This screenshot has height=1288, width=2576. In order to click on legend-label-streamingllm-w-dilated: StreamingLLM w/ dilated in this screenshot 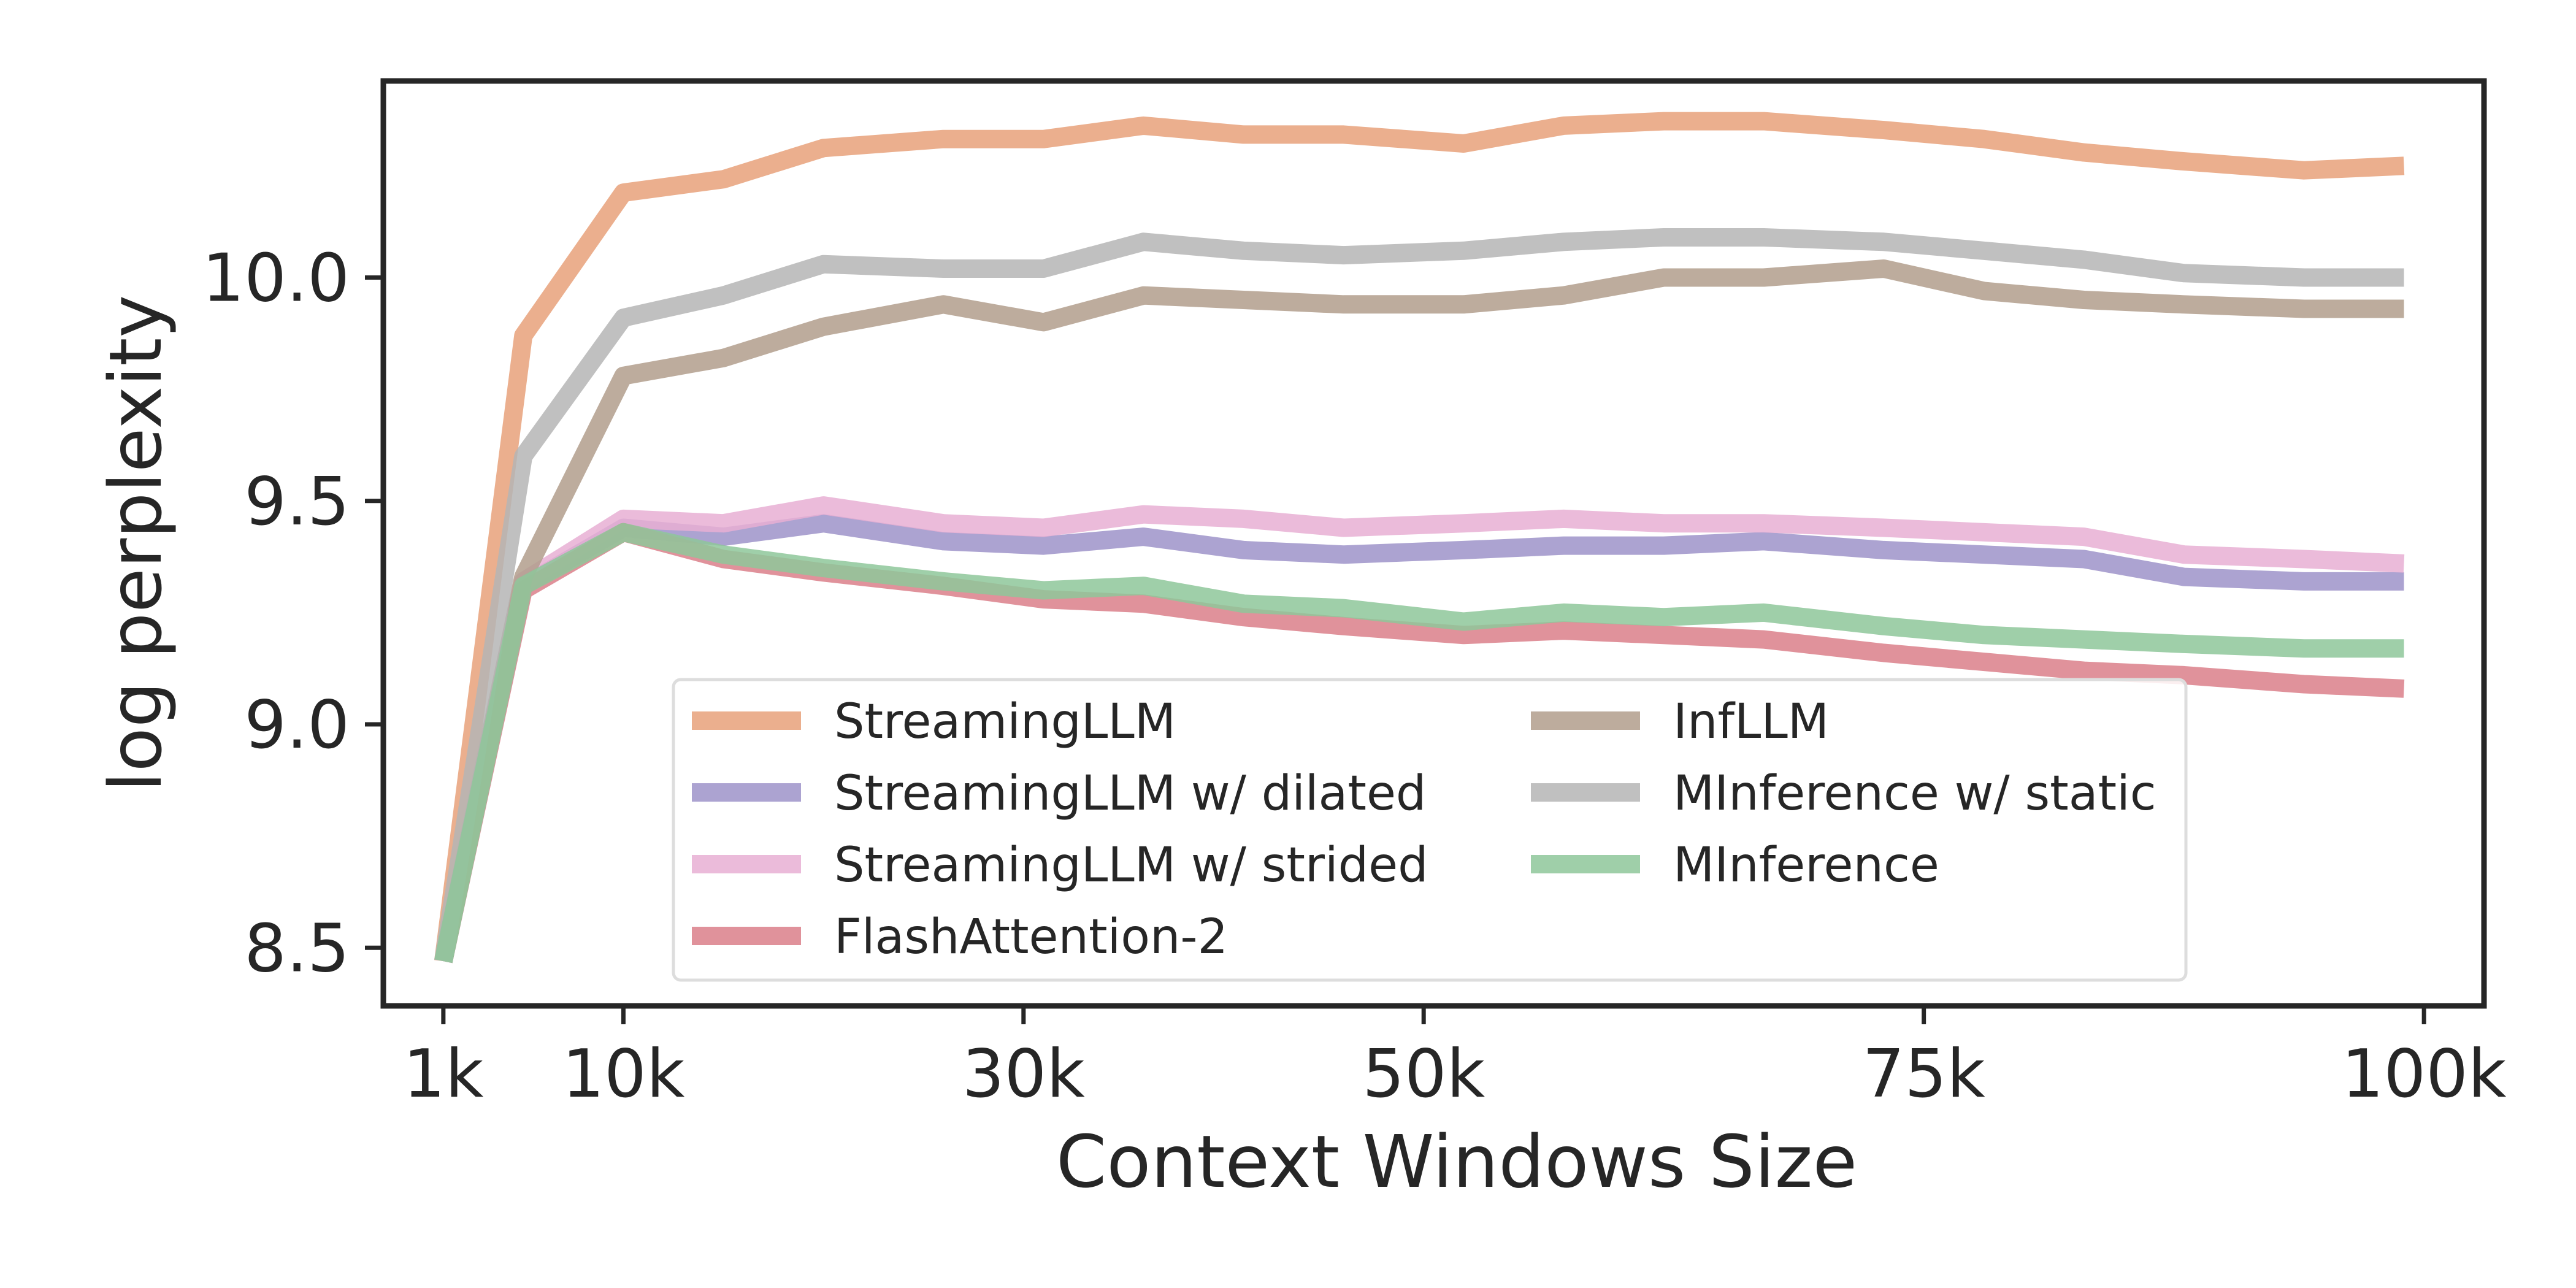, I will do `click(1130, 793)`.